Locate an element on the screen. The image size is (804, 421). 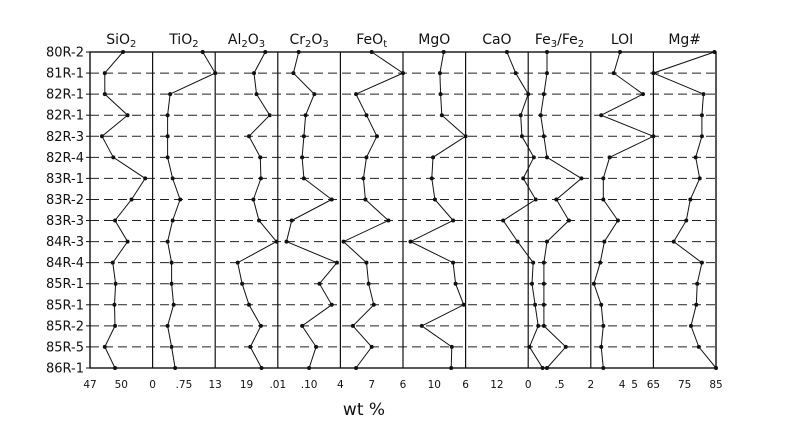
panel-title: LOI is located at coordinates (622, 40).